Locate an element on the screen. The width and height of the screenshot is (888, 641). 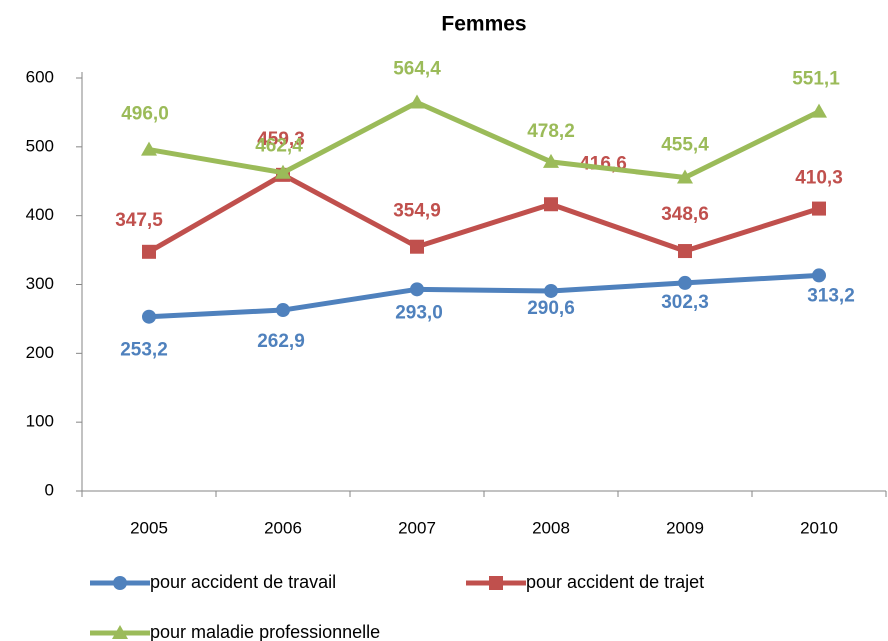
y-tick-label: 500 is located at coordinates (40, 145).